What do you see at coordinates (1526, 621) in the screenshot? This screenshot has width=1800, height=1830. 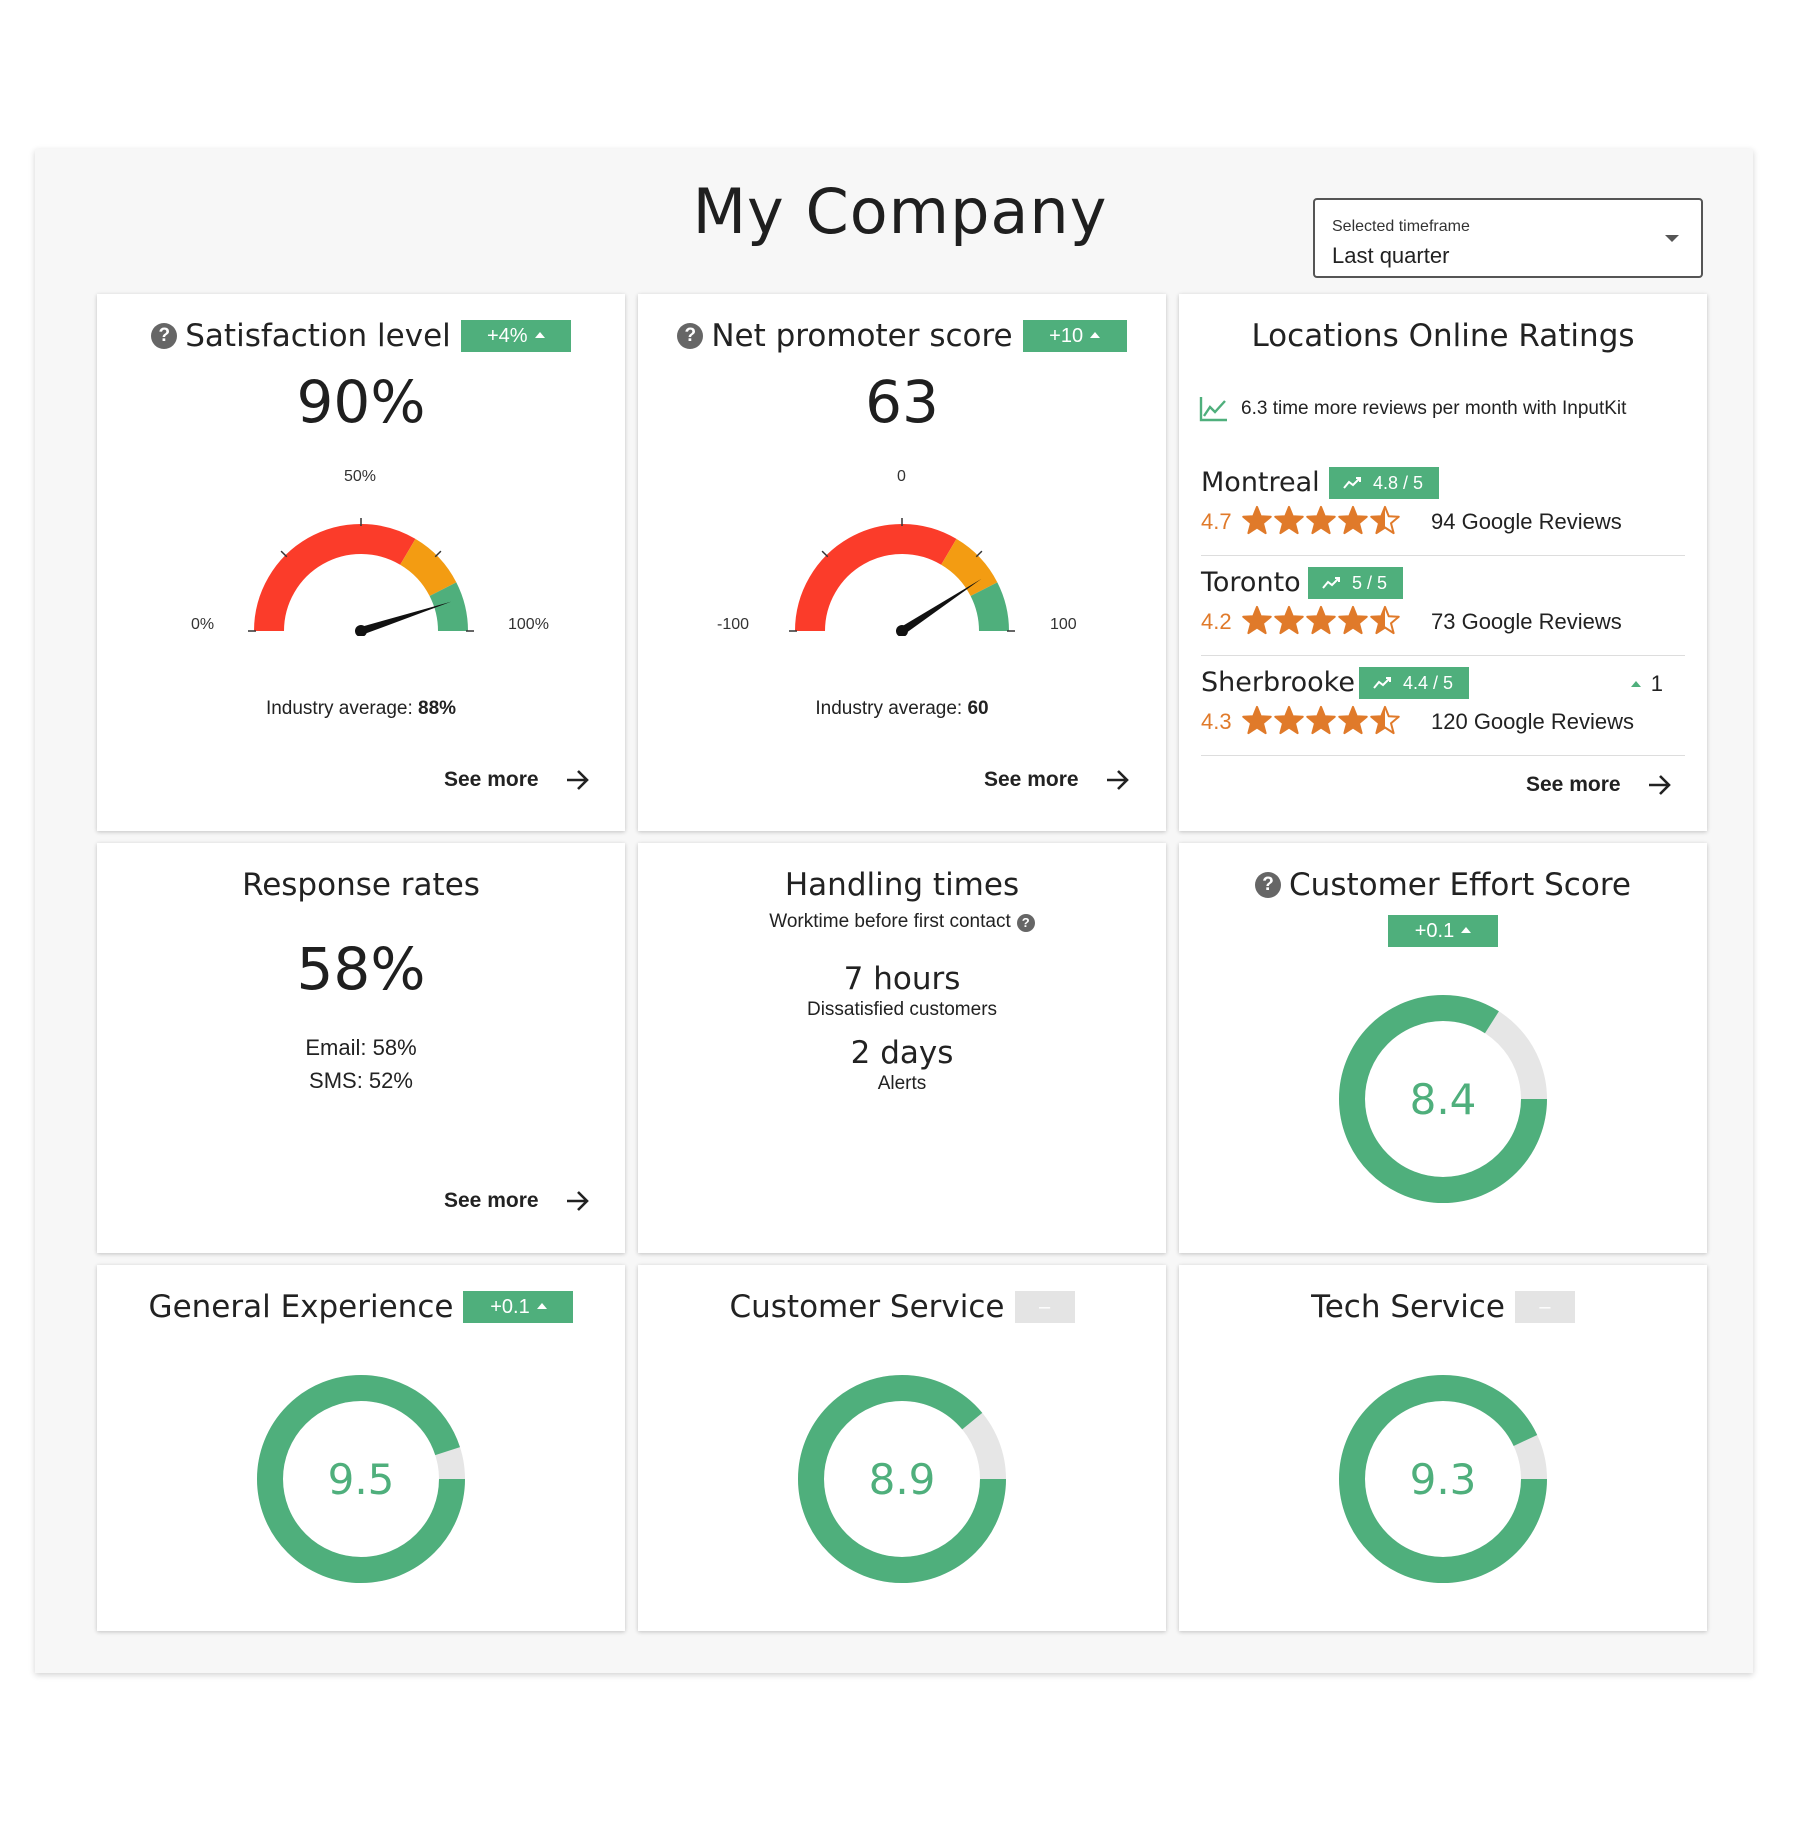 I see `review-count: 73 Google Reviews` at bounding box center [1526, 621].